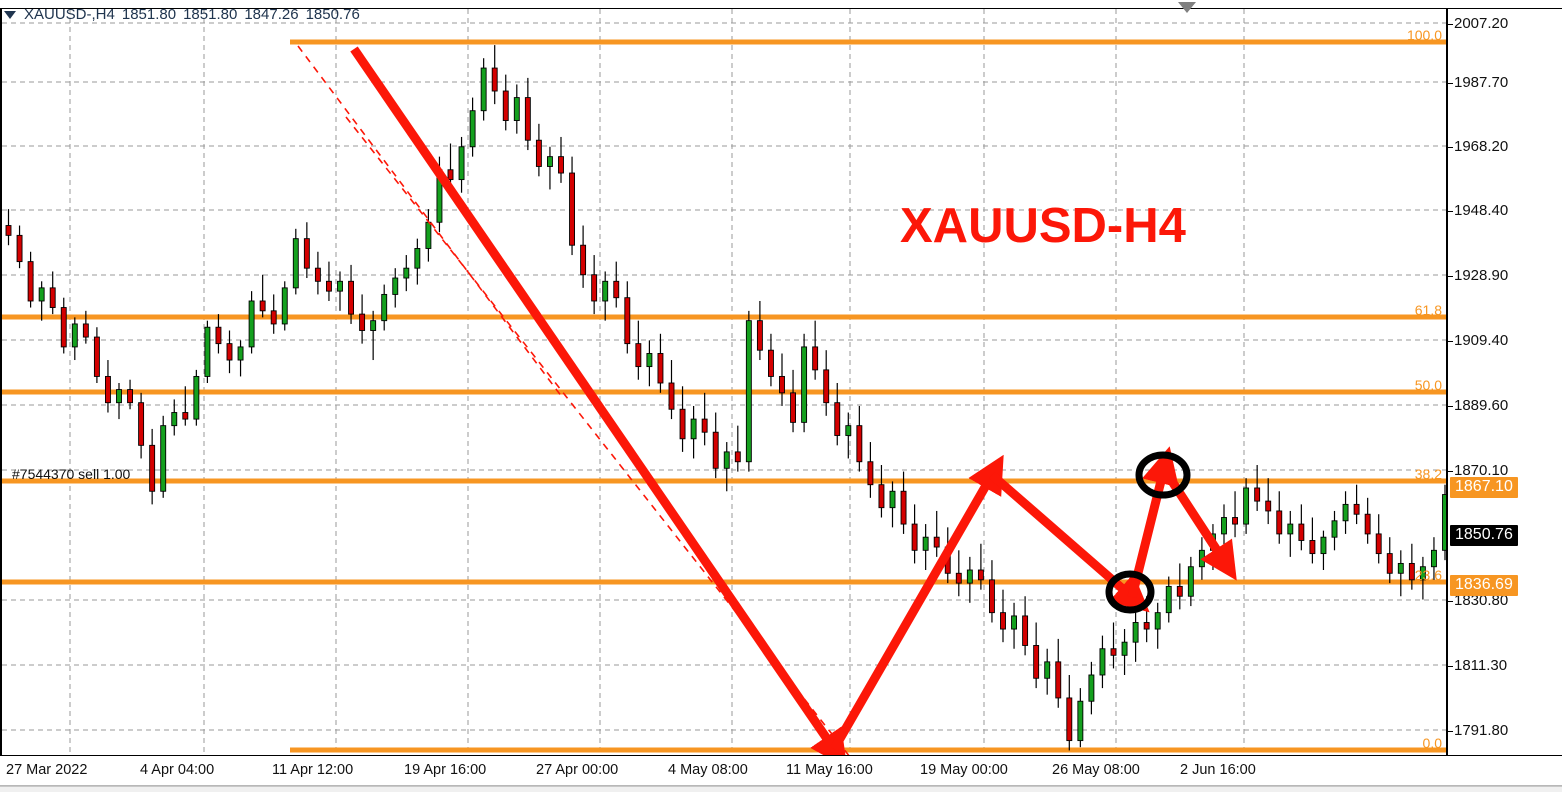 The width and height of the screenshot is (1562, 792). What do you see at coordinates (69, 14) in the screenshot?
I see `quote-symbol: XAUUSD-,H4` at bounding box center [69, 14].